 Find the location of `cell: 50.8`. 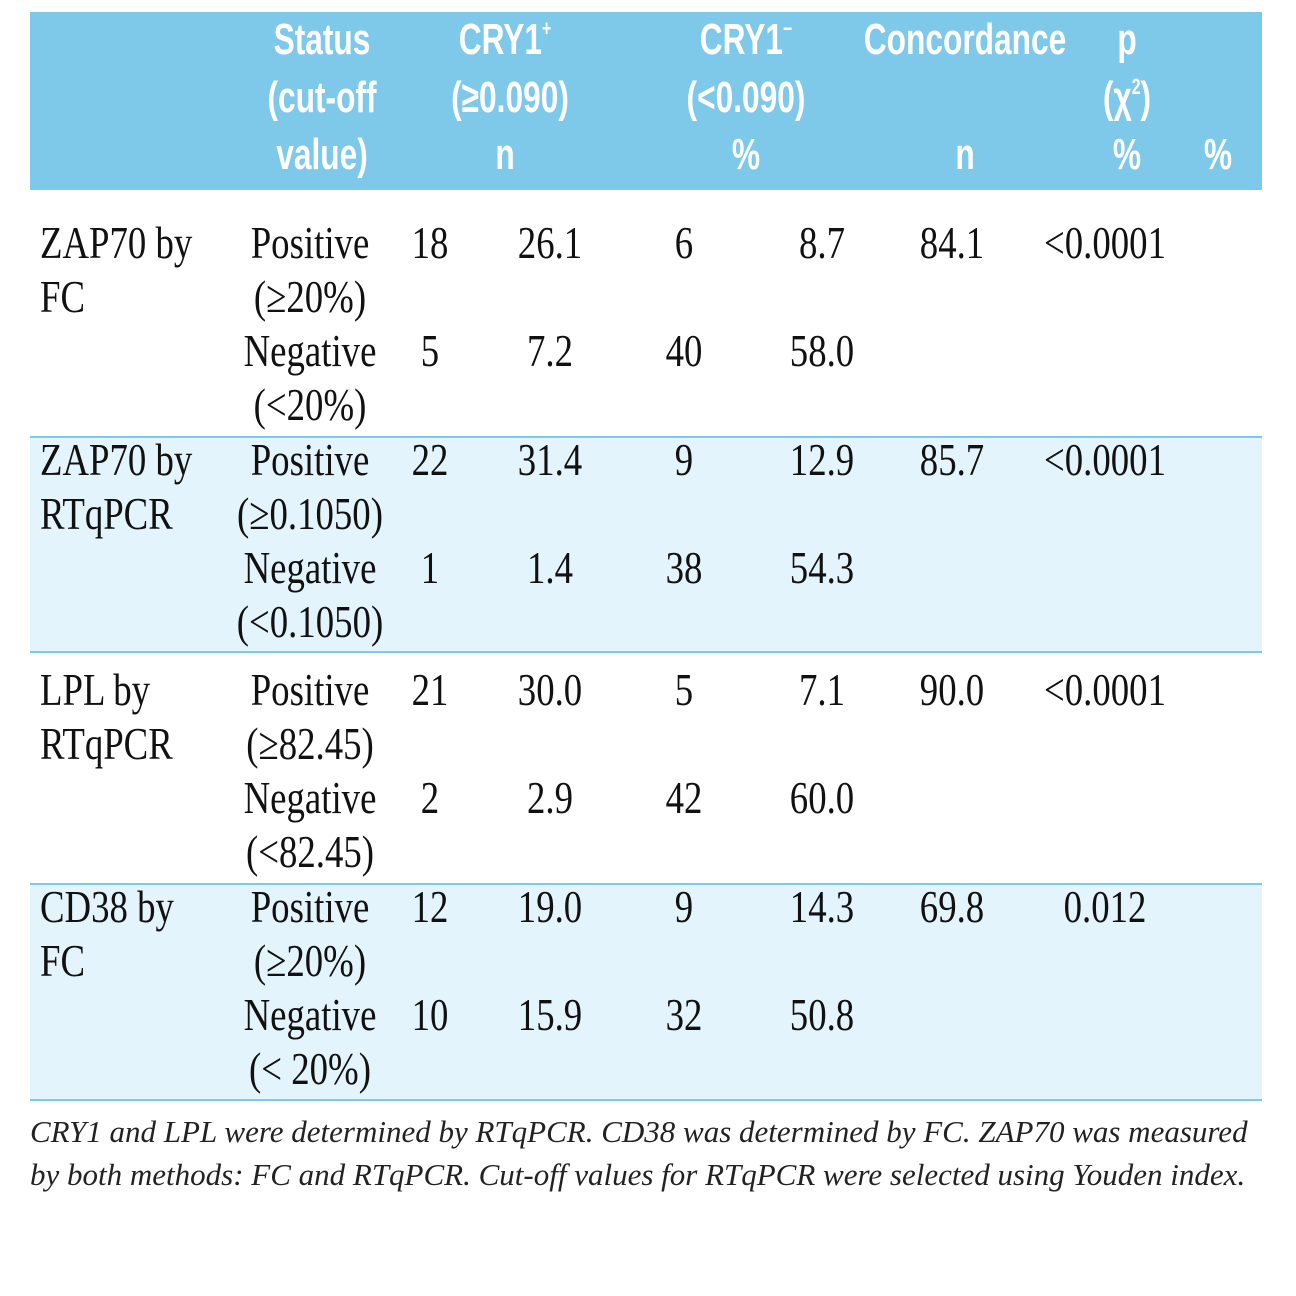

cell: 50.8 is located at coordinates (822, 1014).